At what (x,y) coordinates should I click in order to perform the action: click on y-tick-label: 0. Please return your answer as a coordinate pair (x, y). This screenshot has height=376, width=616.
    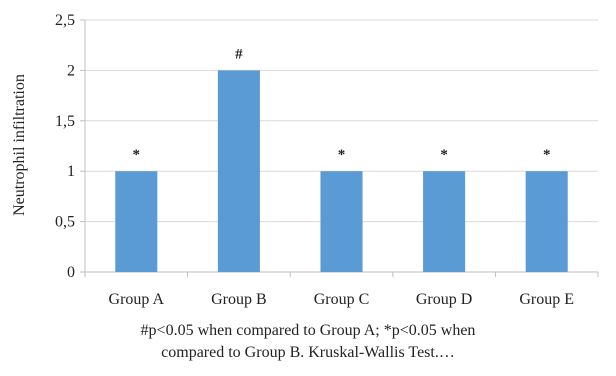
    Looking at the image, I should click on (71, 272).